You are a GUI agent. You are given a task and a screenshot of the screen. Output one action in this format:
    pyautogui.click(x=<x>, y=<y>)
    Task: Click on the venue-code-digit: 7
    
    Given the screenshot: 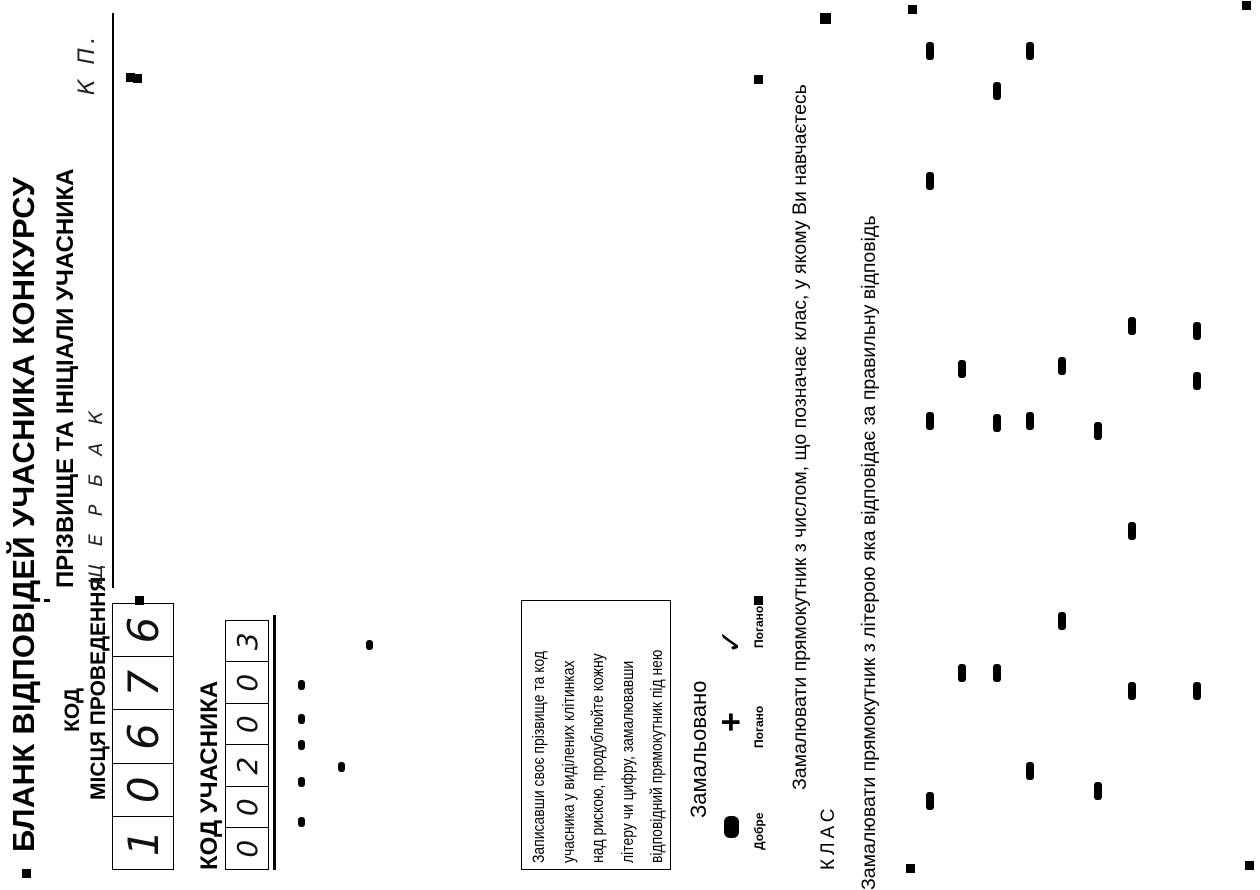 What is the action you would take?
    pyautogui.click(x=143, y=683)
    